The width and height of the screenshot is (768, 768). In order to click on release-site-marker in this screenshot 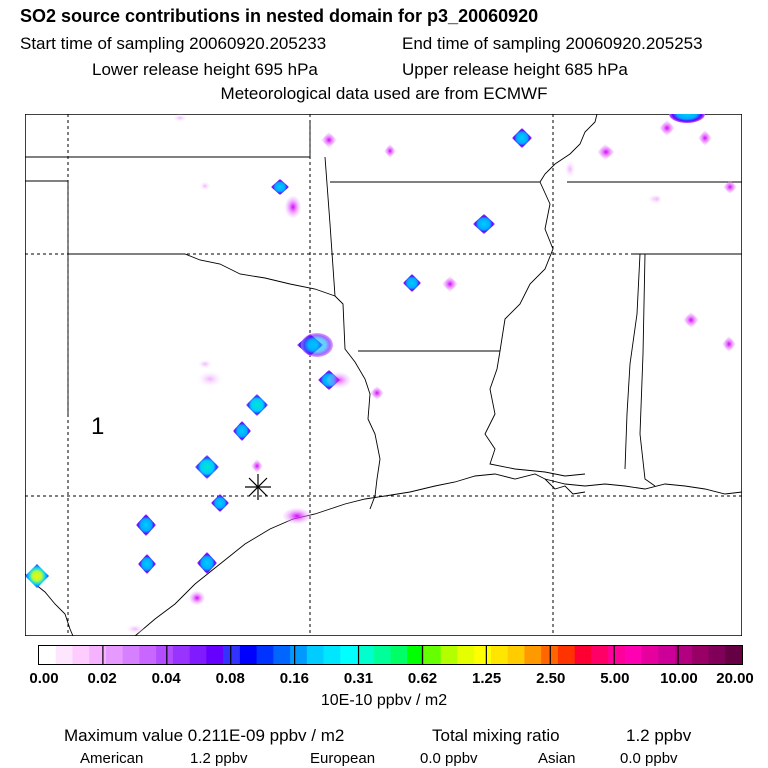, I will do `click(258, 487)`.